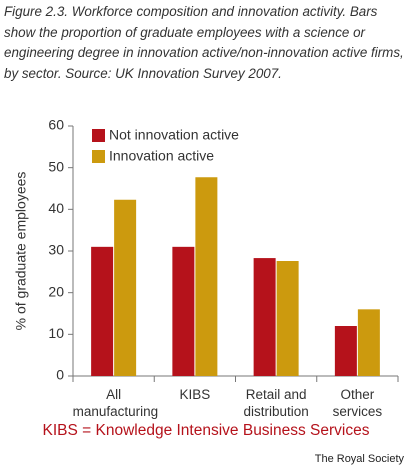  I want to click on y-tick-label: 20, so click(56, 291).